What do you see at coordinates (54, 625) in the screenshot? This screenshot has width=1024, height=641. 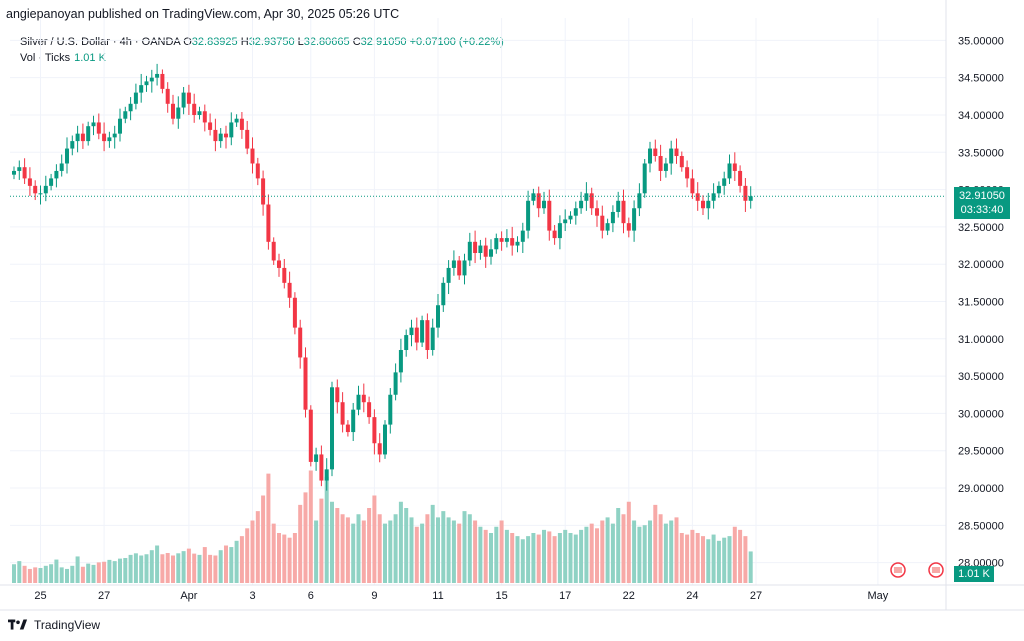 I see `tradingview-brand: TradingView` at bounding box center [54, 625].